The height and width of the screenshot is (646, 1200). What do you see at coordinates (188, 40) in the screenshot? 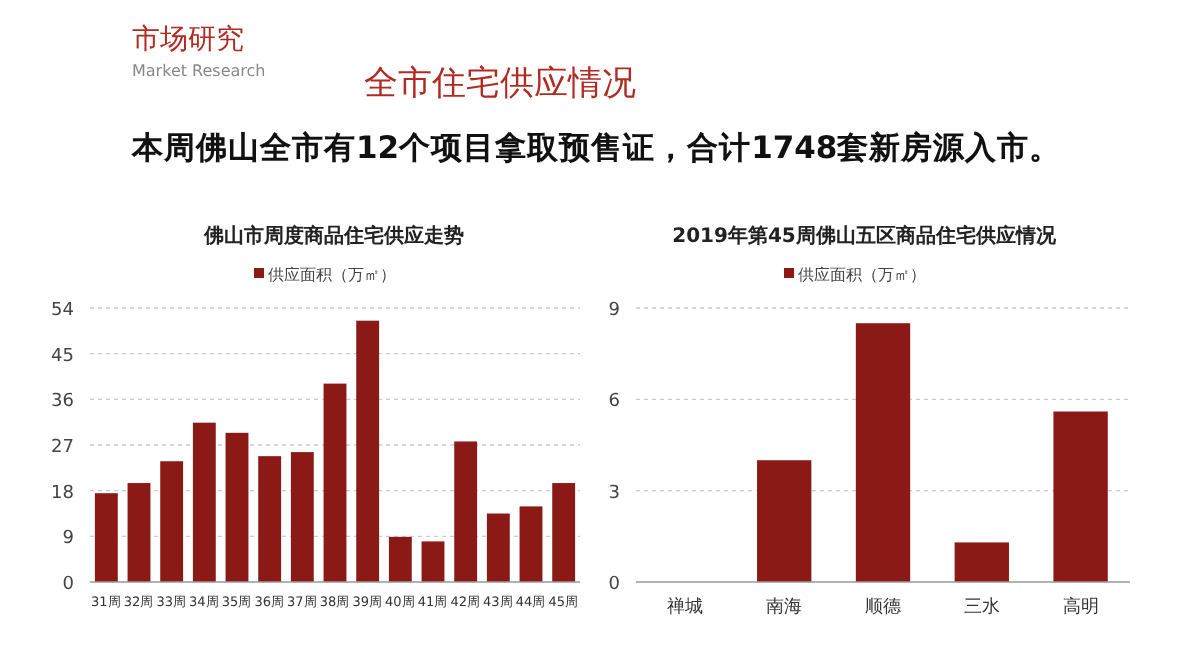
I see `text: 市场研究` at bounding box center [188, 40].